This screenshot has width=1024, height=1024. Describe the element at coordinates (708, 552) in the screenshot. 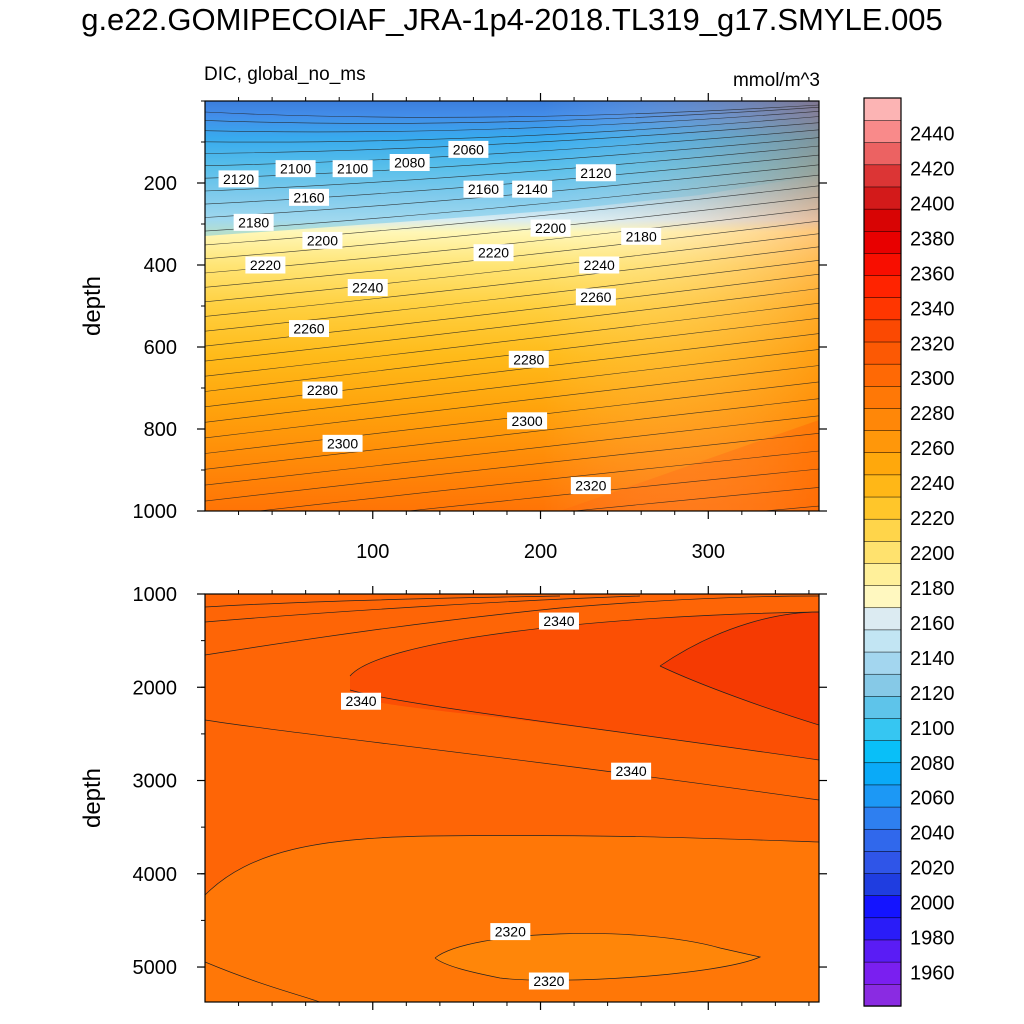

I see `x-tick-label: 300` at that location.